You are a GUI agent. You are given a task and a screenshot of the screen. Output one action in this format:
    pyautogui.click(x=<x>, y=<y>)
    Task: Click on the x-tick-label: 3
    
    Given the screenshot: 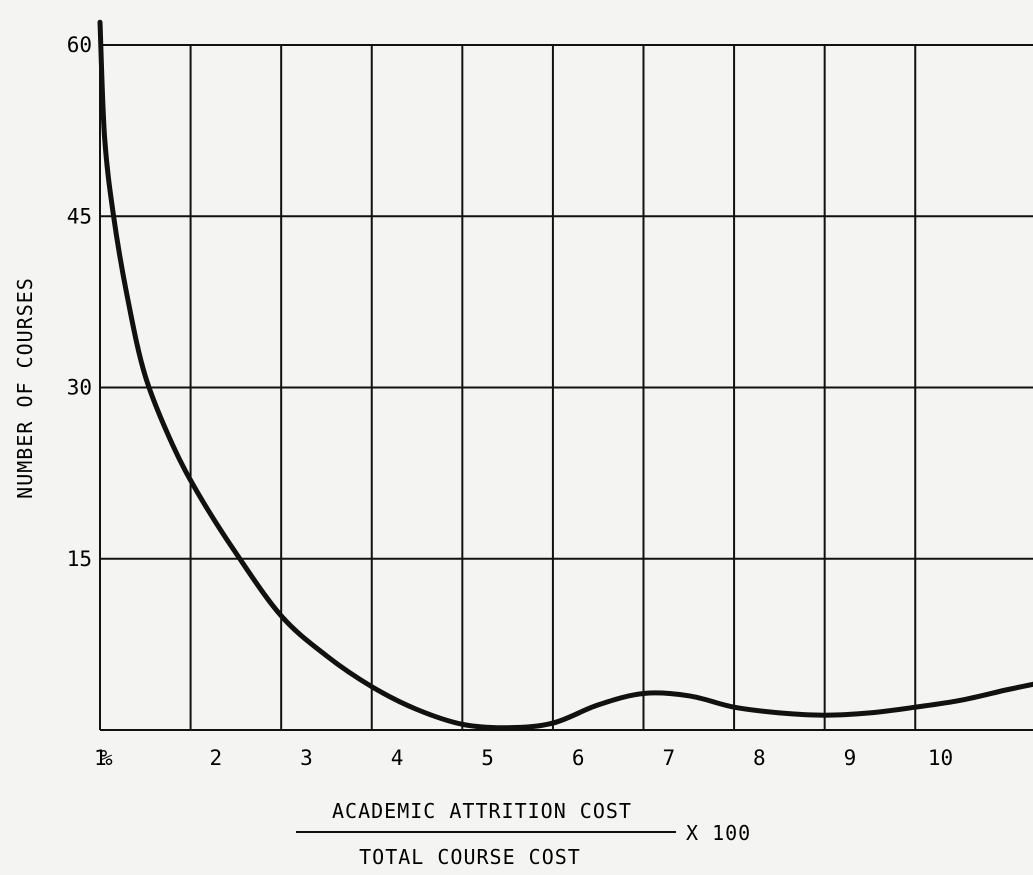 What is the action you would take?
    pyautogui.click(x=306, y=758)
    